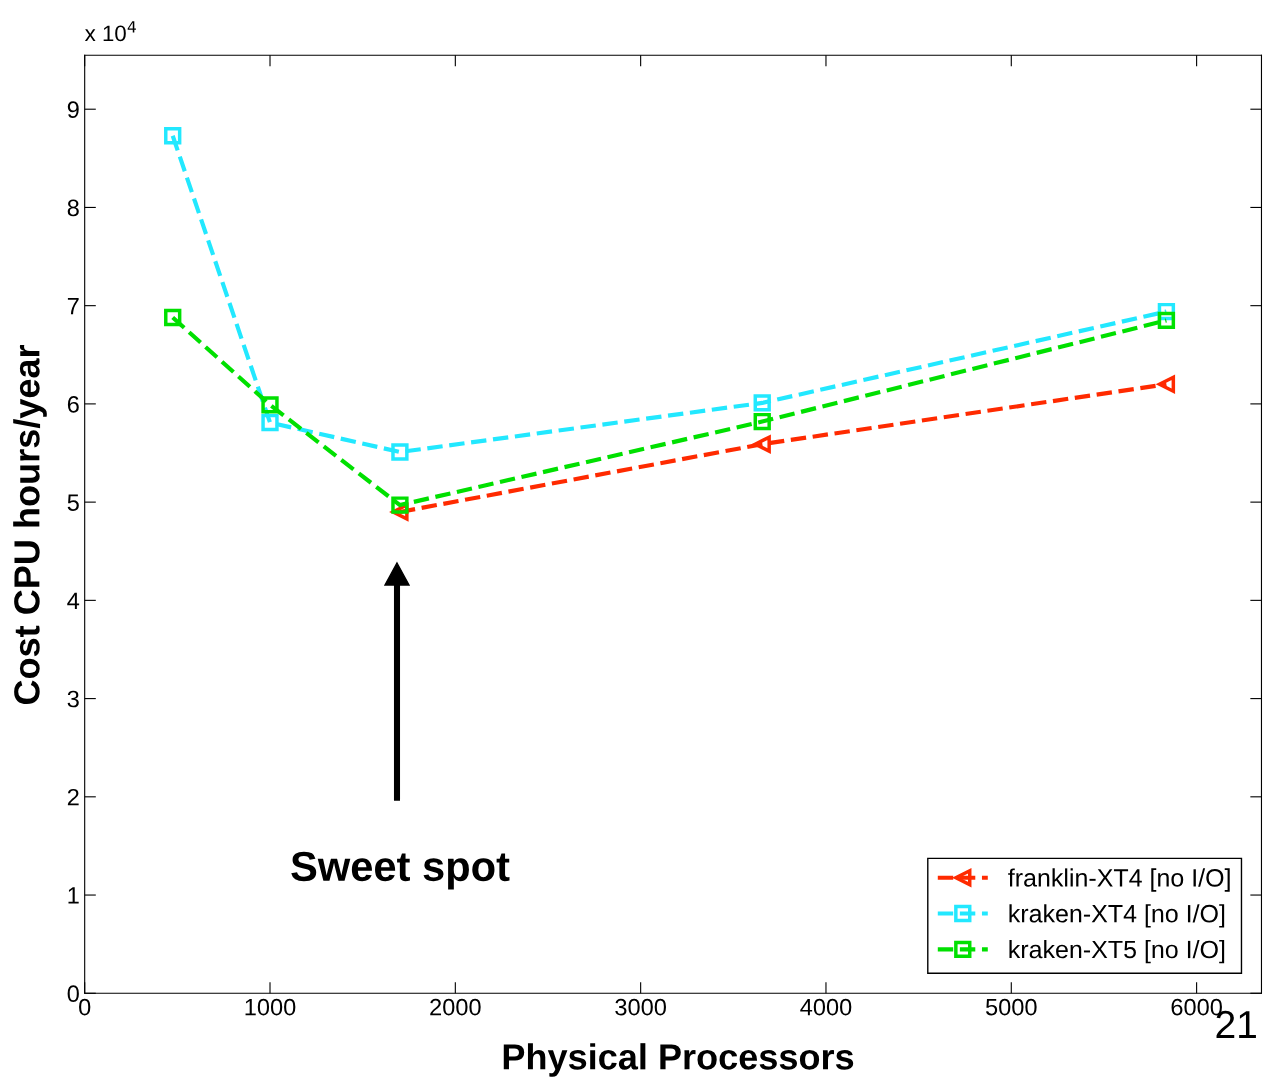 The height and width of the screenshot is (1082, 1264). Describe the element at coordinates (826, 1007) in the screenshot. I see `x-tick-label: 4000` at that location.